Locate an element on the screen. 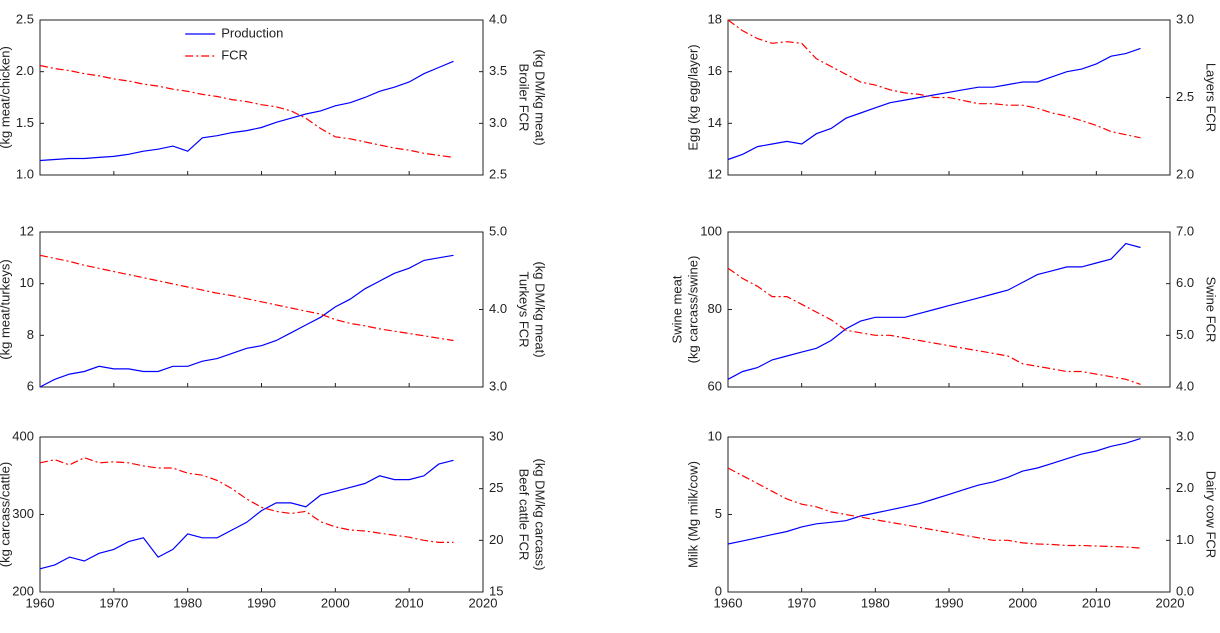  y-tick-label: 6 is located at coordinates (30, 385).